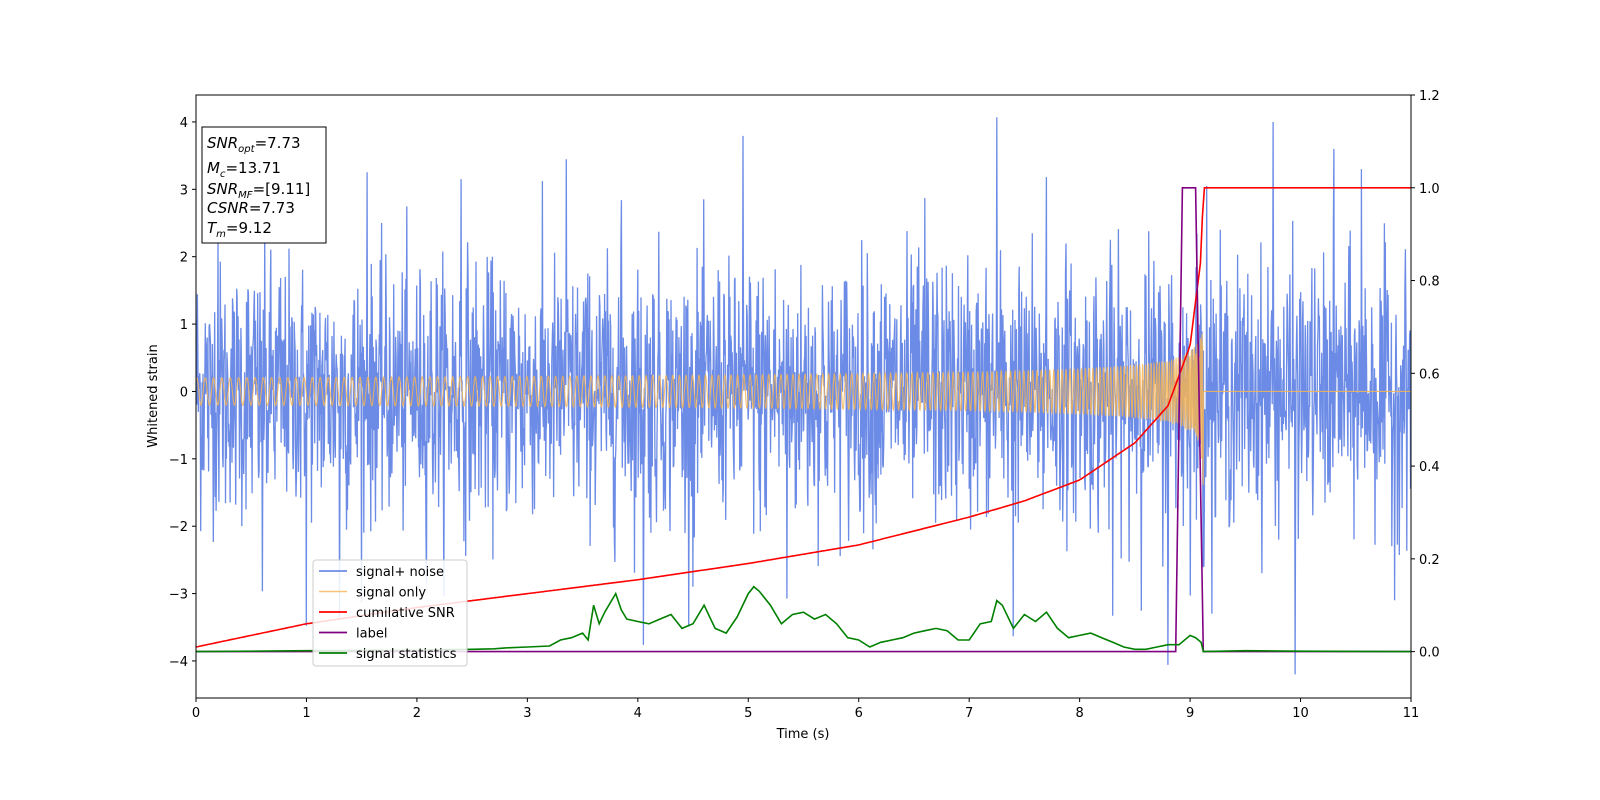 Image resolution: width=1600 pixels, height=800 pixels. What do you see at coordinates (254, 144) in the screenshot?
I see `annotation-line: SNRopt=7.73` at bounding box center [254, 144].